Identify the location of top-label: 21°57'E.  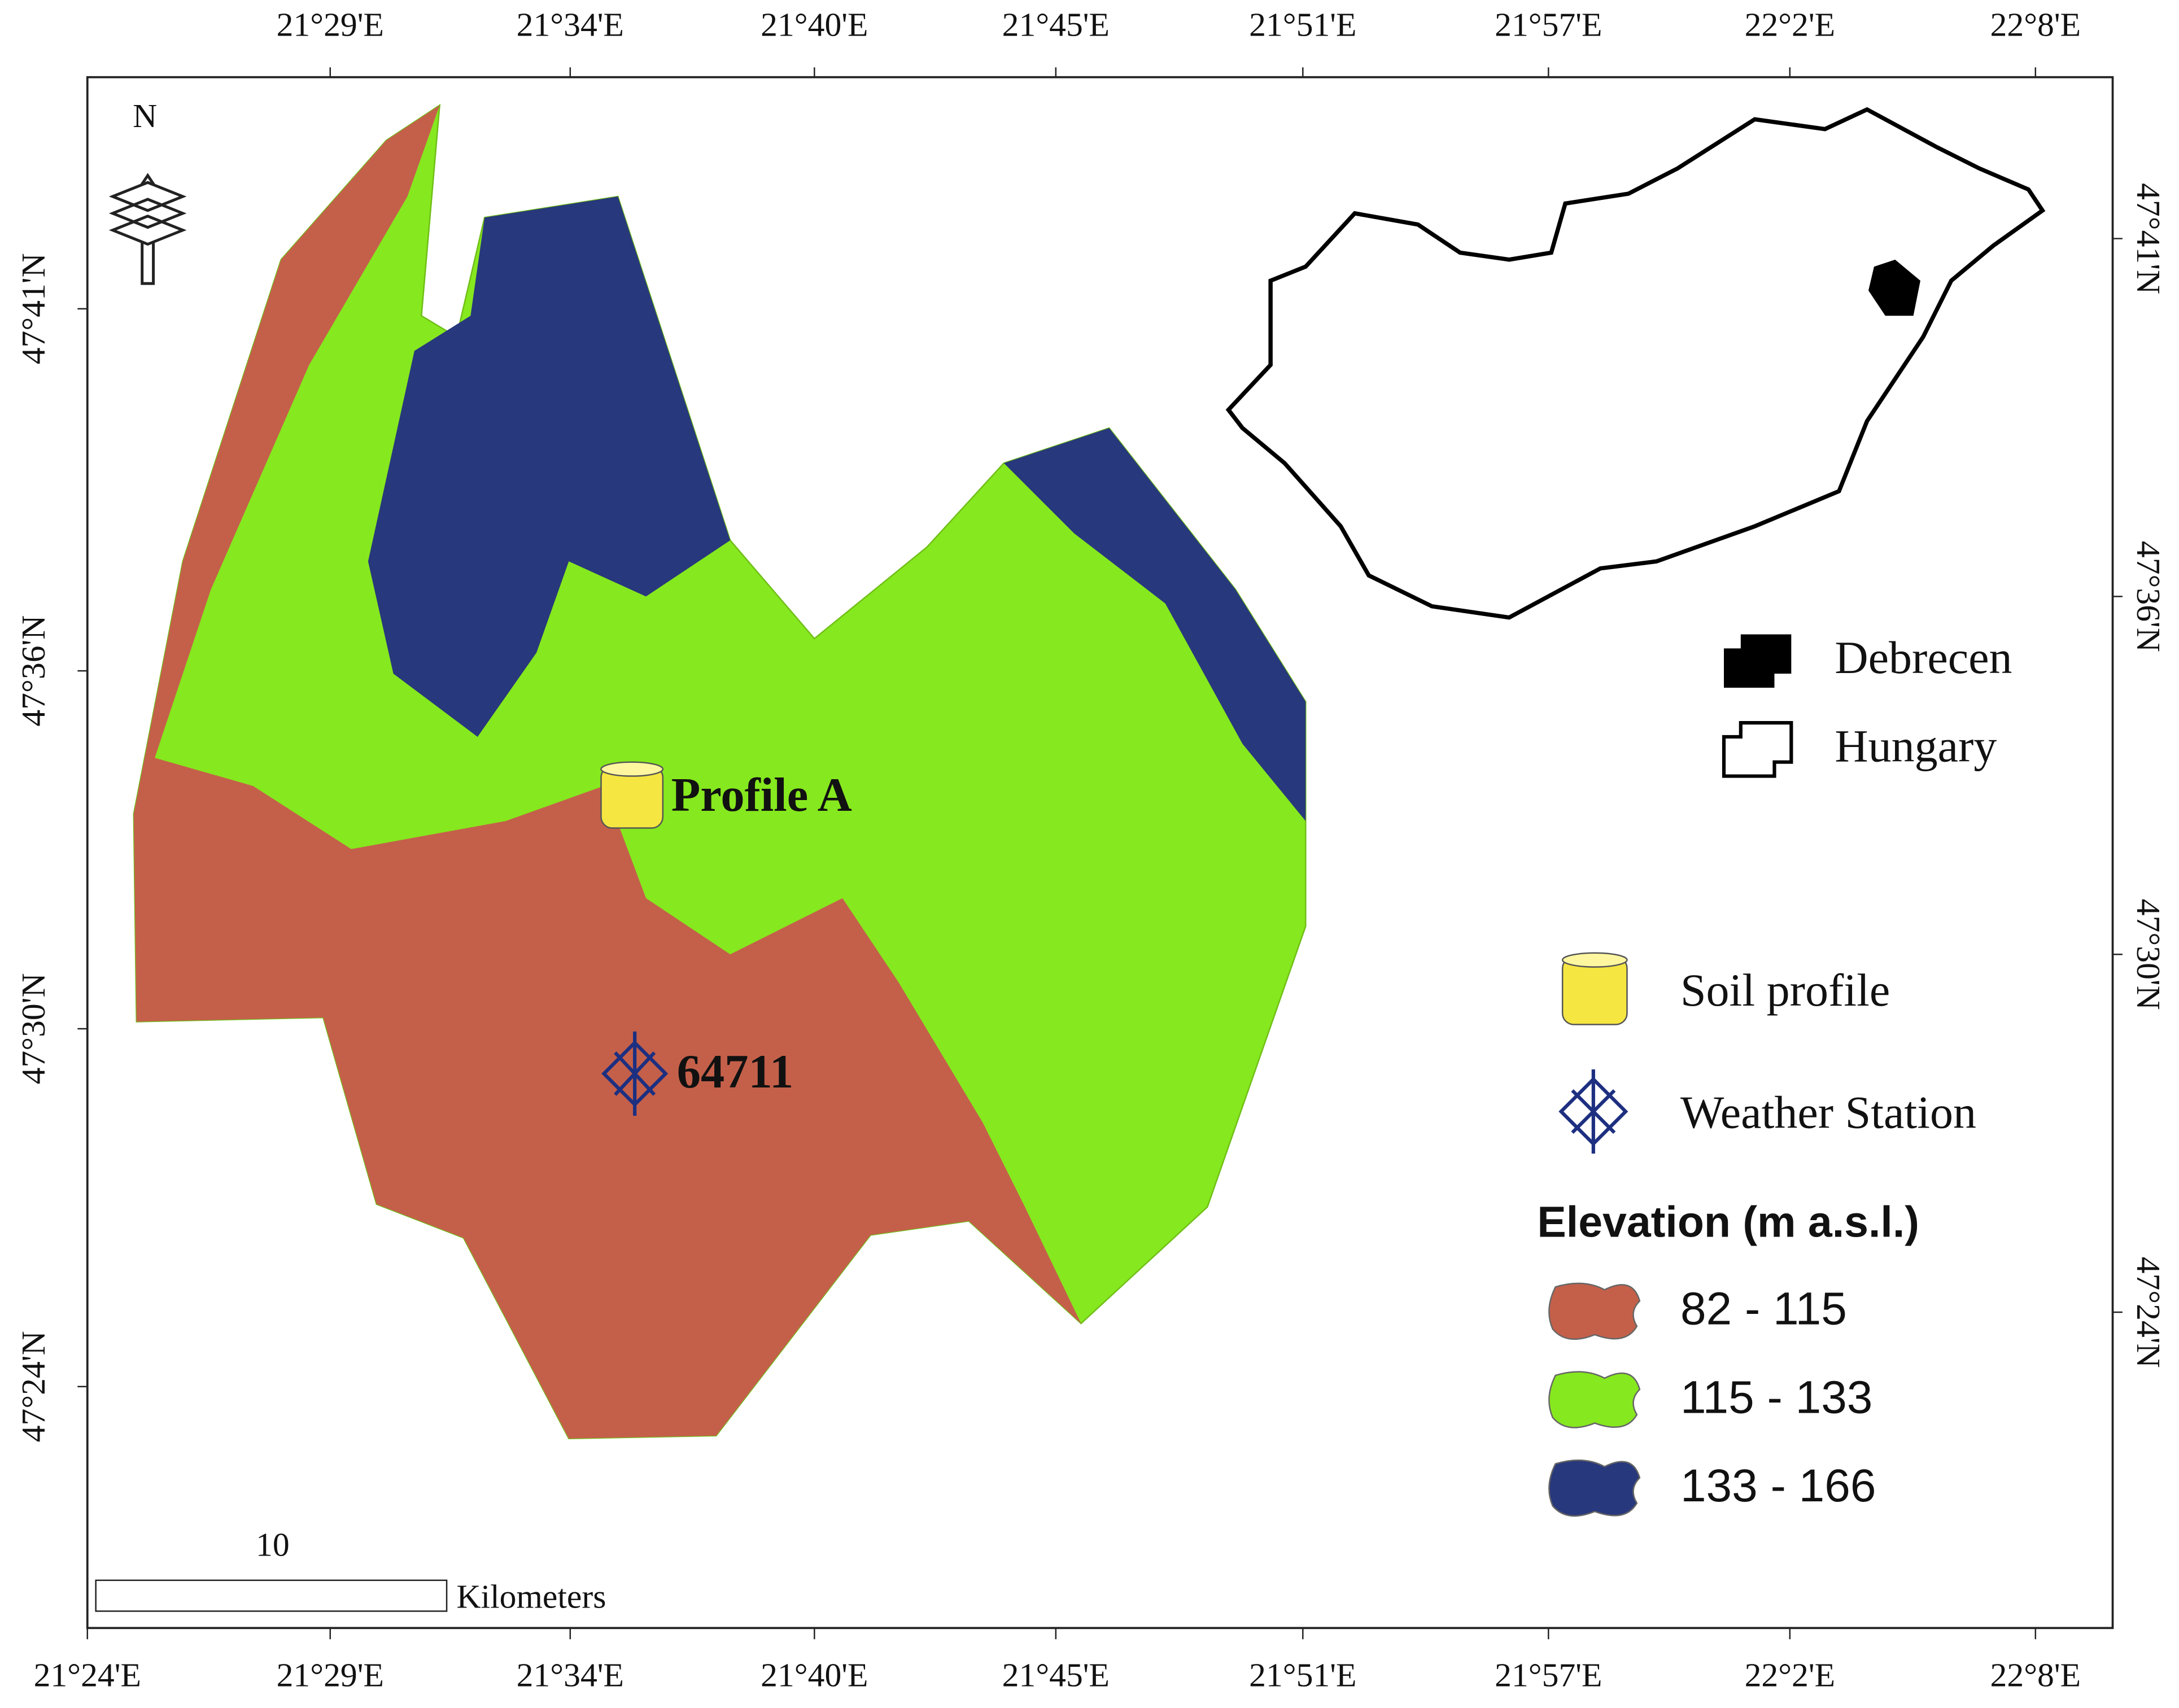
(1548, 24).